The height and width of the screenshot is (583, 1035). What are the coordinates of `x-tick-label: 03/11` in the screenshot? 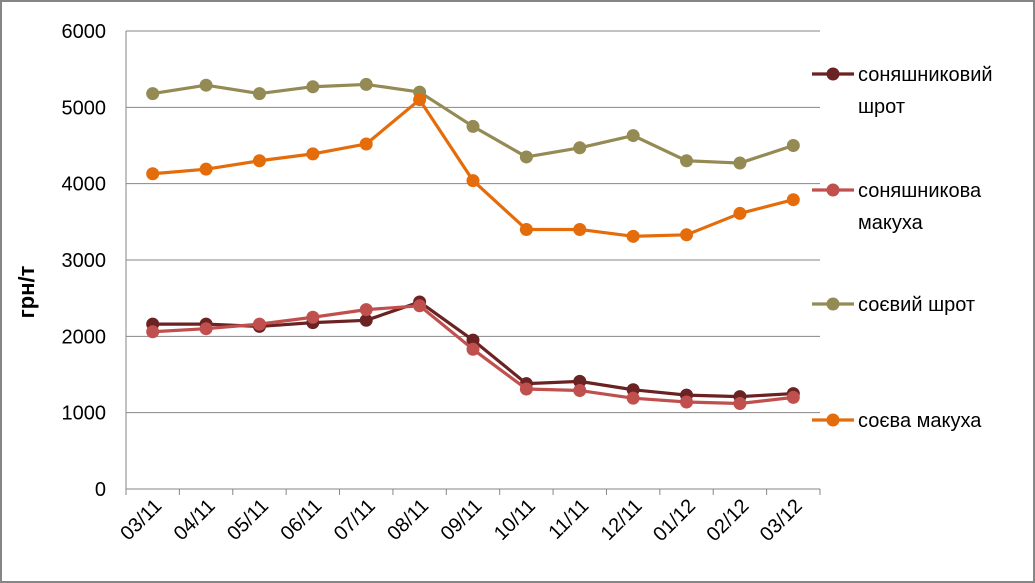 It's located at (141, 520).